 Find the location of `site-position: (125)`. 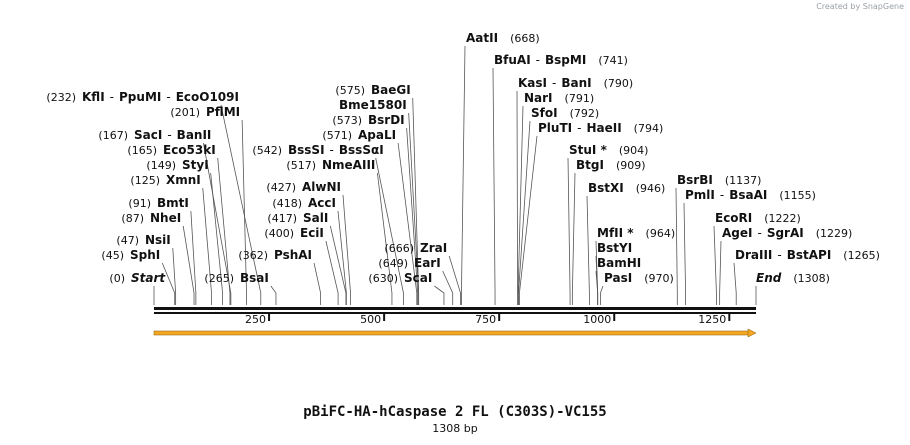

site-position: (125) is located at coordinates (145, 180).